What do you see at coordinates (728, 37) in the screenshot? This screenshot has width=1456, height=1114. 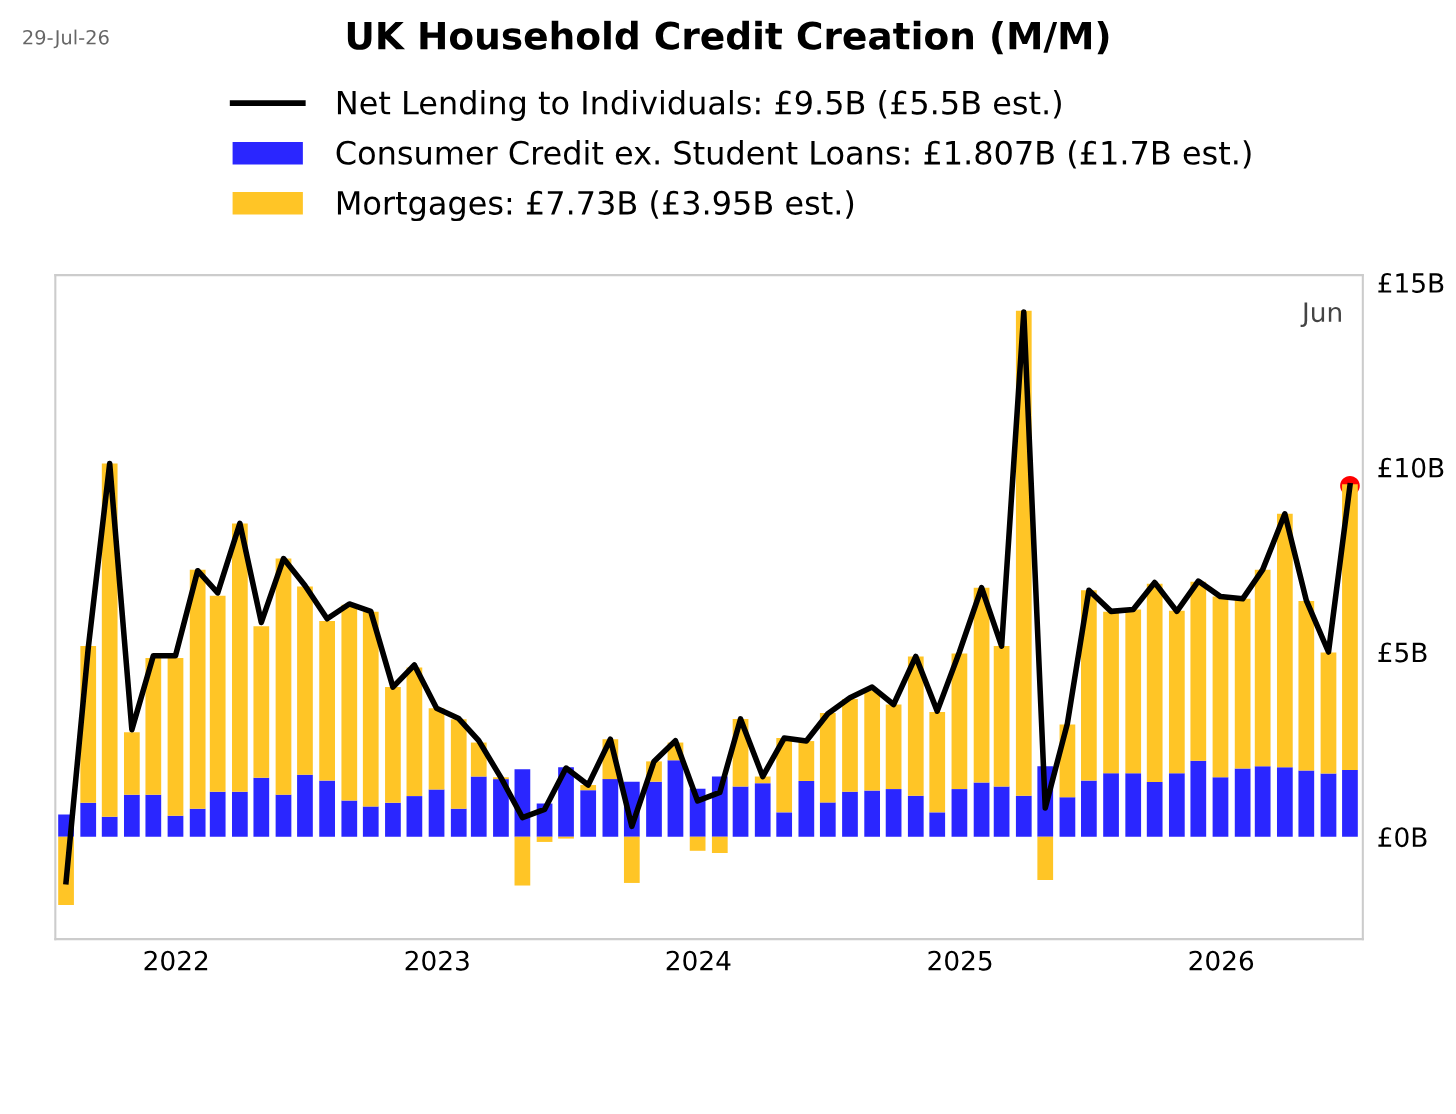 I see `chart-title: UK Household Credit Creation (M/M)` at bounding box center [728, 37].